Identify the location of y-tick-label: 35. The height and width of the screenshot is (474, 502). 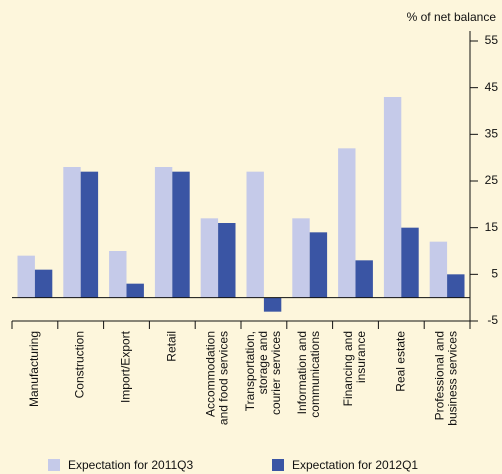
(492, 134).